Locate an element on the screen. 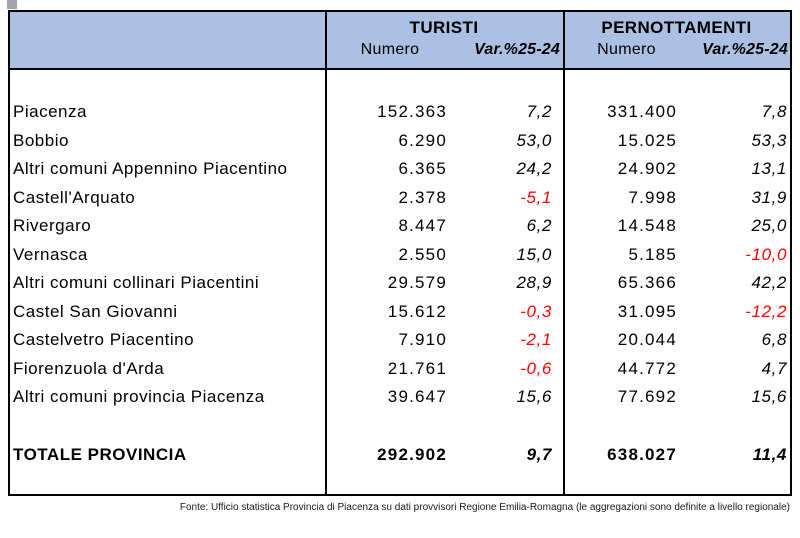 This screenshot has width=800, height=538. row-label: Altri comuni Appennino Piacentino is located at coordinates (150, 169).